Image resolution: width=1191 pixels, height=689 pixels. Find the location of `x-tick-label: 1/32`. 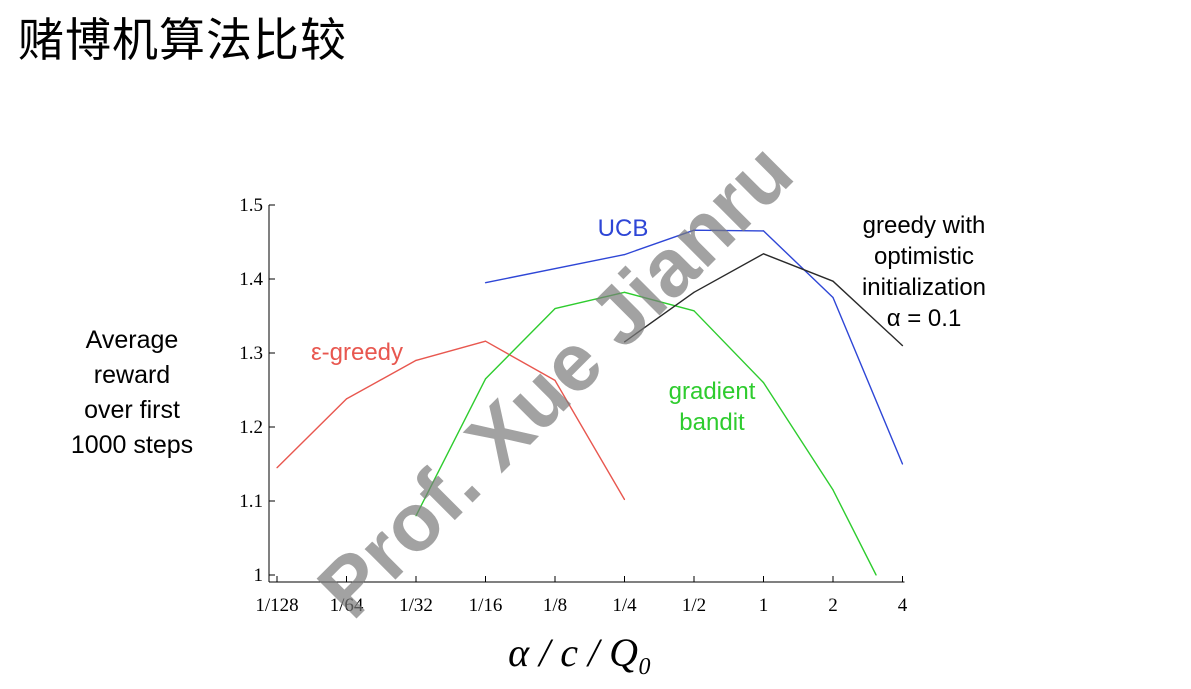

x-tick-label: 1/32 is located at coordinates (416, 605).